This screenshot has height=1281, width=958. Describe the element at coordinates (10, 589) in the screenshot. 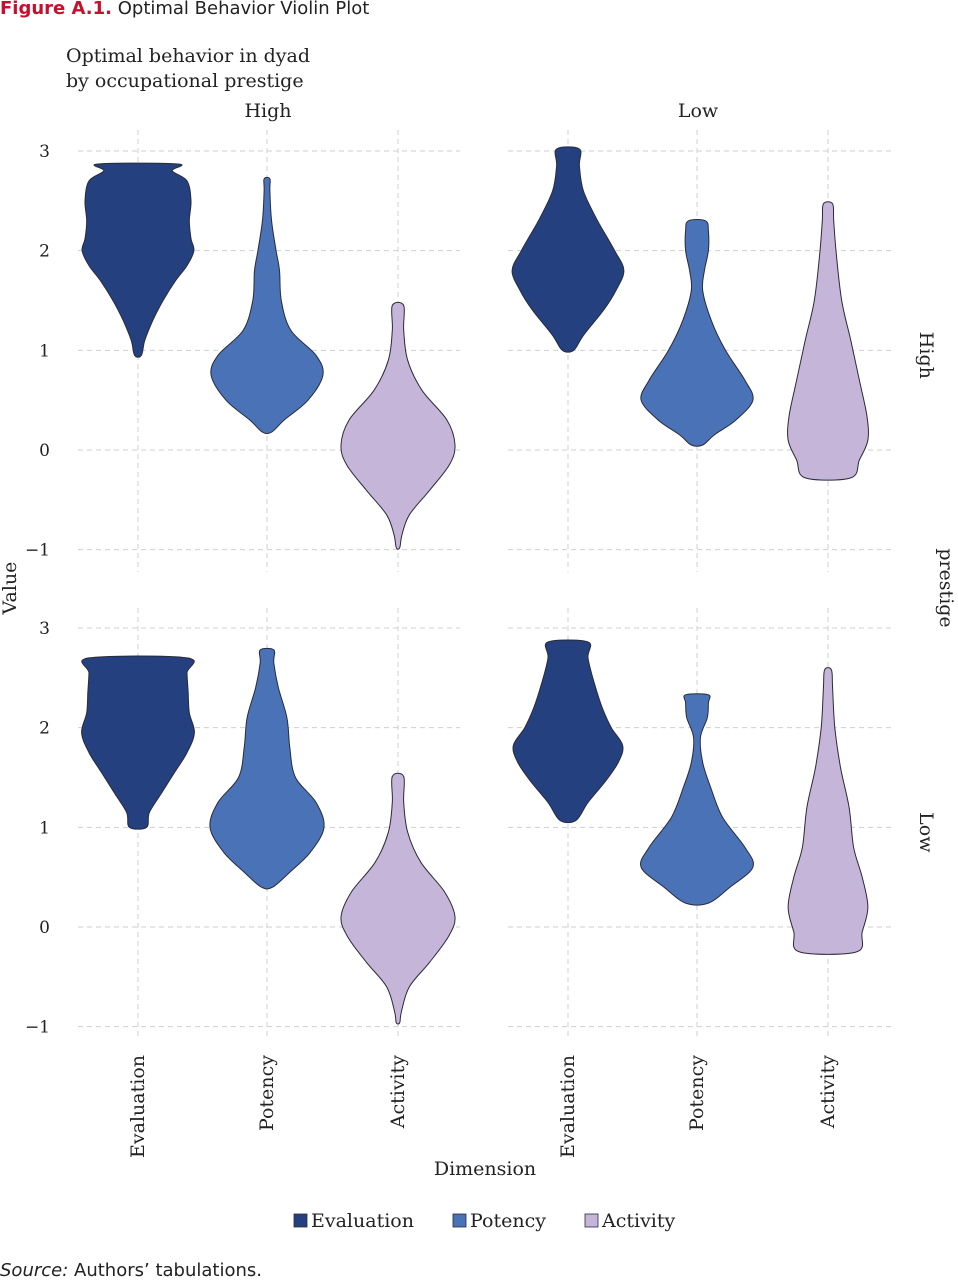

I see `y-axis-label: Value` at that location.